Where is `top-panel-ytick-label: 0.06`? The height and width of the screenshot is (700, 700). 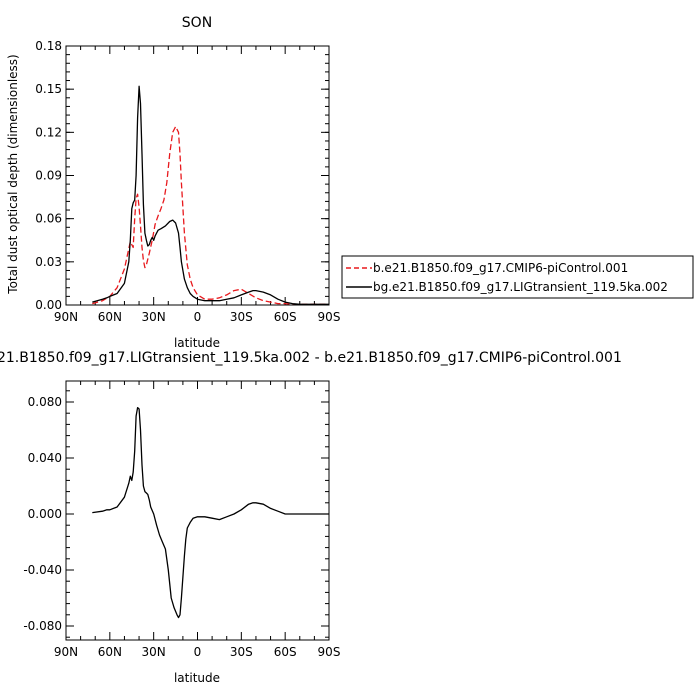 top-panel-ytick-label: 0.06 is located at coordinates (48, 219).